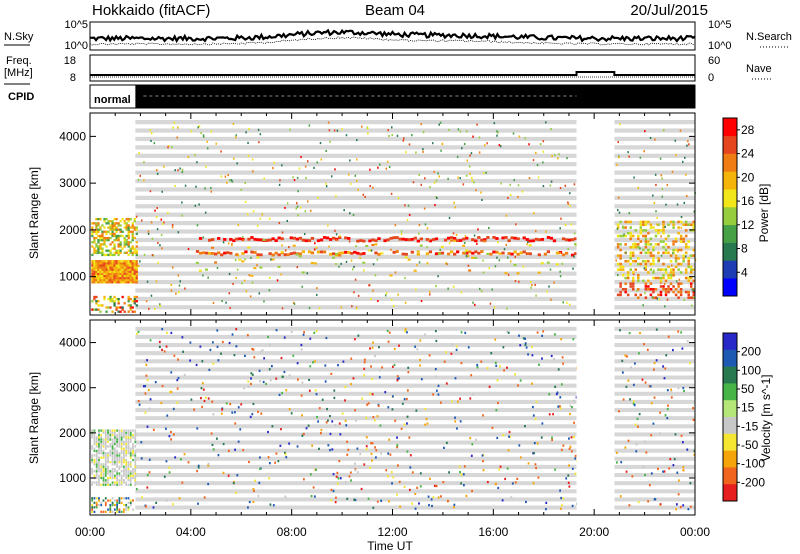 The height and width of the screenshot is (554, 800). I want to click on power-stripe, so click(654, 130).